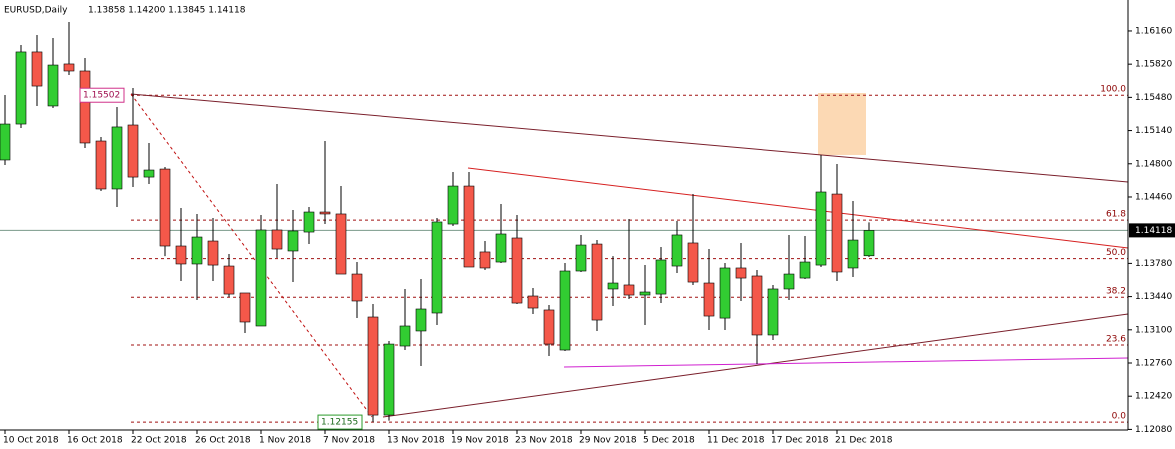  Describe the element at coordinates (1153, 297) in the screenshot. I see `y-tick-label: 1.13440` at that location.